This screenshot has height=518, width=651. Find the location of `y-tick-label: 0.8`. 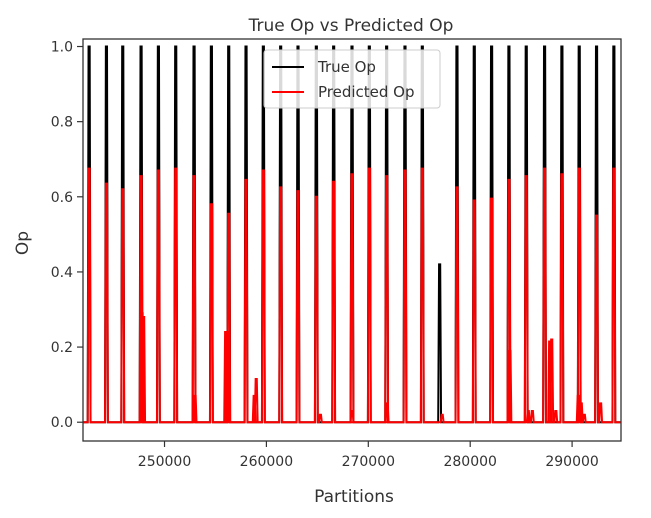

y-tick-label: 0.8 is located at coordinates (62, 123).